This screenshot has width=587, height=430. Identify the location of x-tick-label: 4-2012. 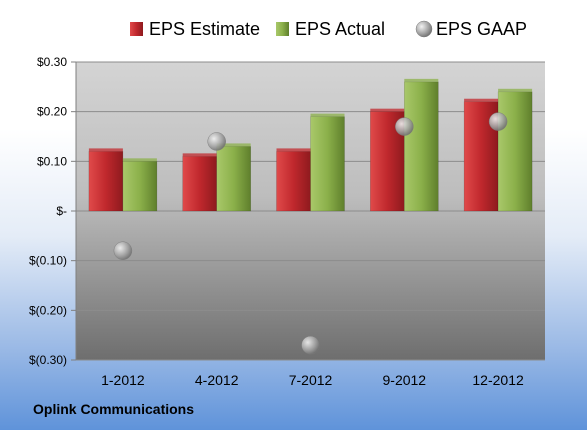
(217, 380).